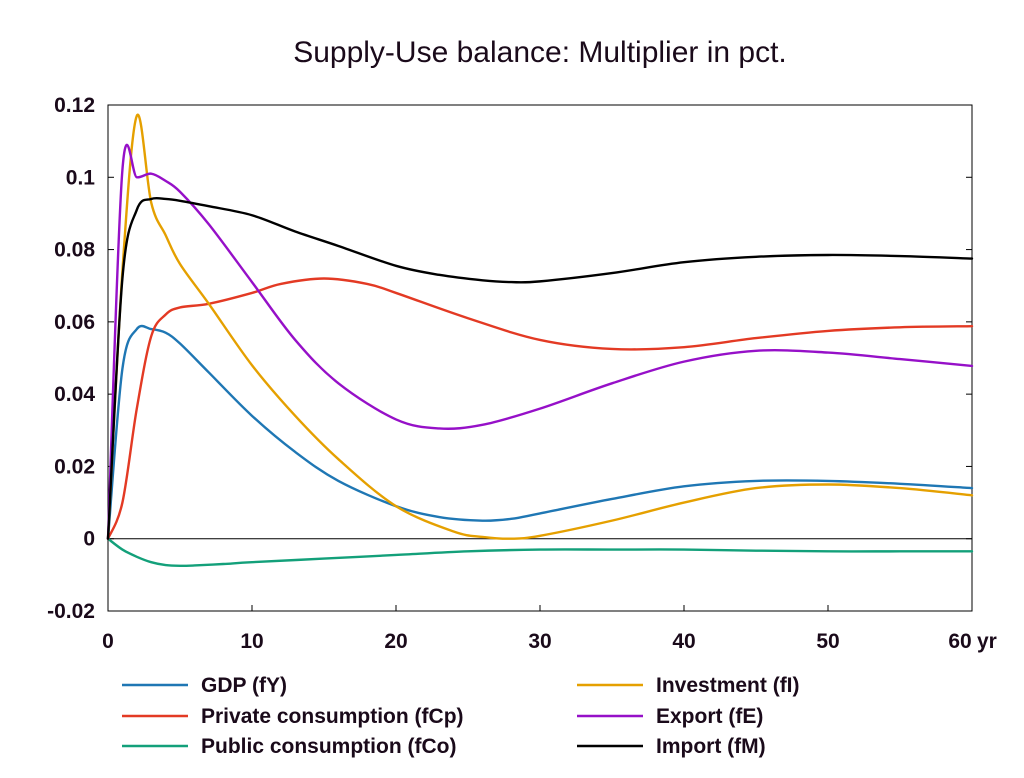 The image size is (1024, 778). Describe the element at coordinates (74, 466) in the screenshot. I see `y-tick-label: 0.02` at that location.